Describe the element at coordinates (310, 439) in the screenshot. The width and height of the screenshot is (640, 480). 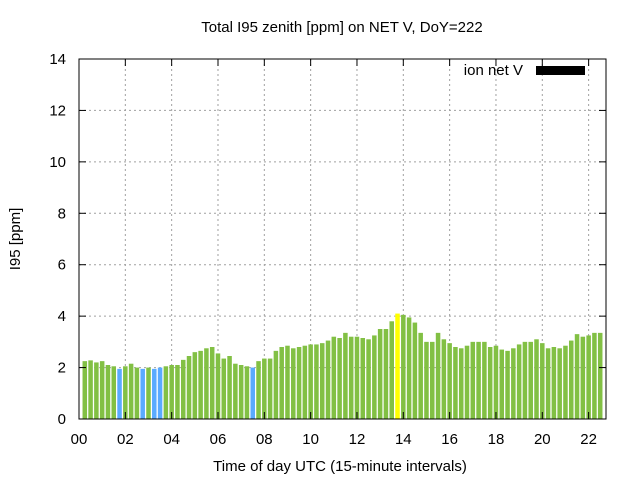
I see `x-tick-label: 10` at that location.